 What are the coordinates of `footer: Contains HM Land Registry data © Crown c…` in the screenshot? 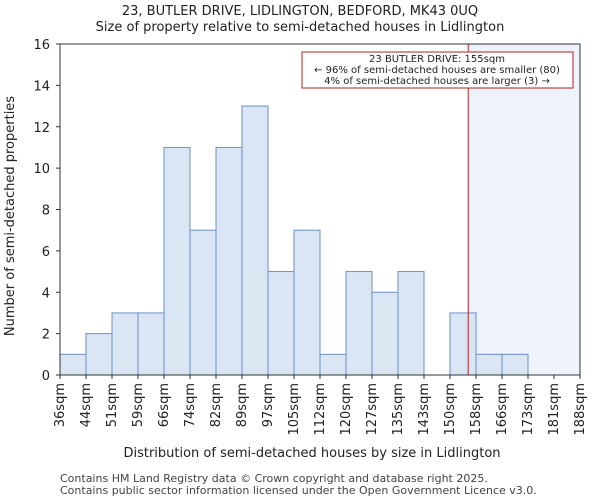 It's located at (298, 484).